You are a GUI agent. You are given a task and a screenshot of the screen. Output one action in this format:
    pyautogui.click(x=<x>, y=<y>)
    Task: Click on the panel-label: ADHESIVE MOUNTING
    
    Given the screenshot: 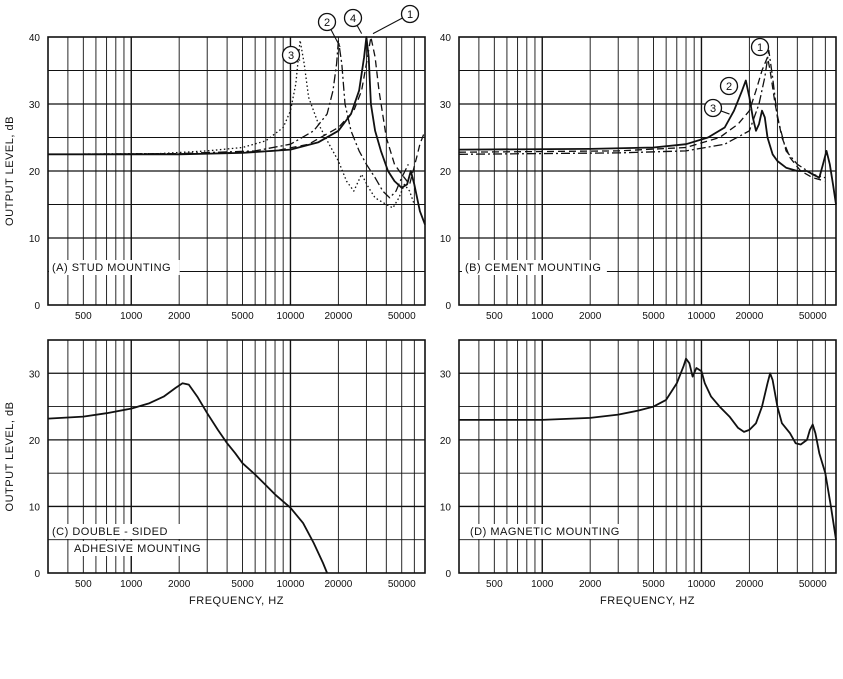 What is the action you would take?
    pyautogui.click(x=137, y=549)
    